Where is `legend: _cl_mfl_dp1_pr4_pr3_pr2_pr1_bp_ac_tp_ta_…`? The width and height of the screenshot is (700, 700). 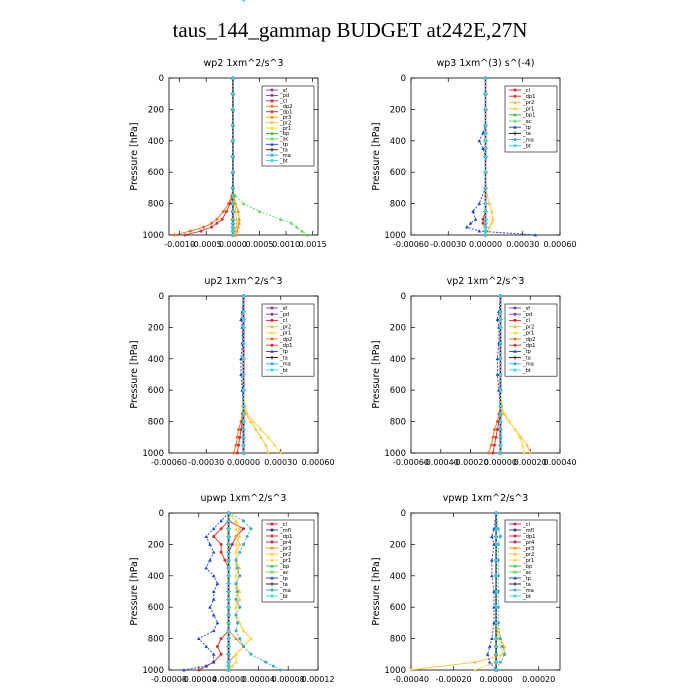 legend: _cl_mfl_dp1_pr4_pr3_pr2_pr1_bp_ac_tp_ta_… is located at coordinates (288, 561).